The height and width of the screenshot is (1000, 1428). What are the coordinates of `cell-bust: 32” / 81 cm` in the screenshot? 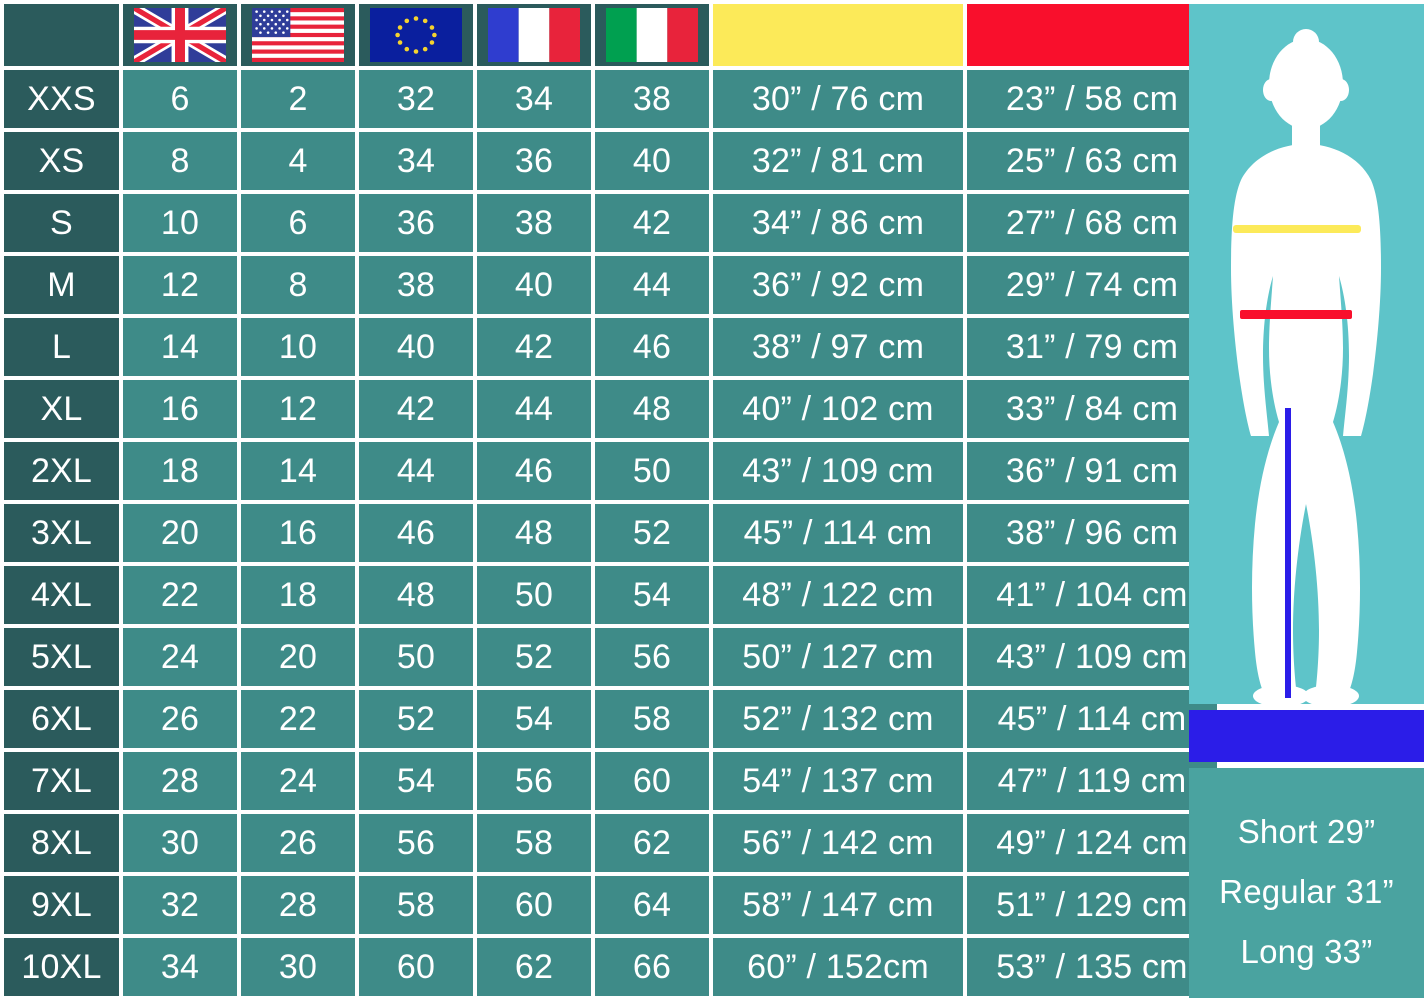 It's located at (838, 161).